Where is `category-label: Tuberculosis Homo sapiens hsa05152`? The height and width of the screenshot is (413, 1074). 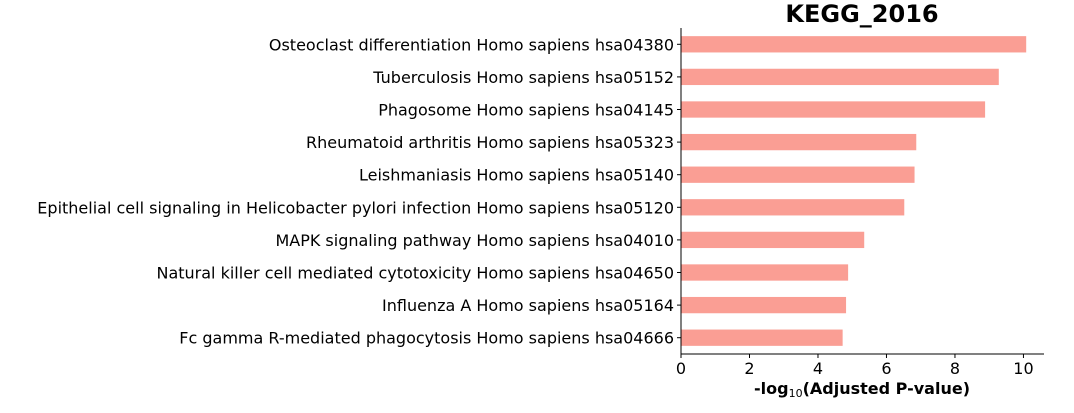 category-label: Tuberculosis Homo sapiens hsa05152 is located at coordinates (523, 77).